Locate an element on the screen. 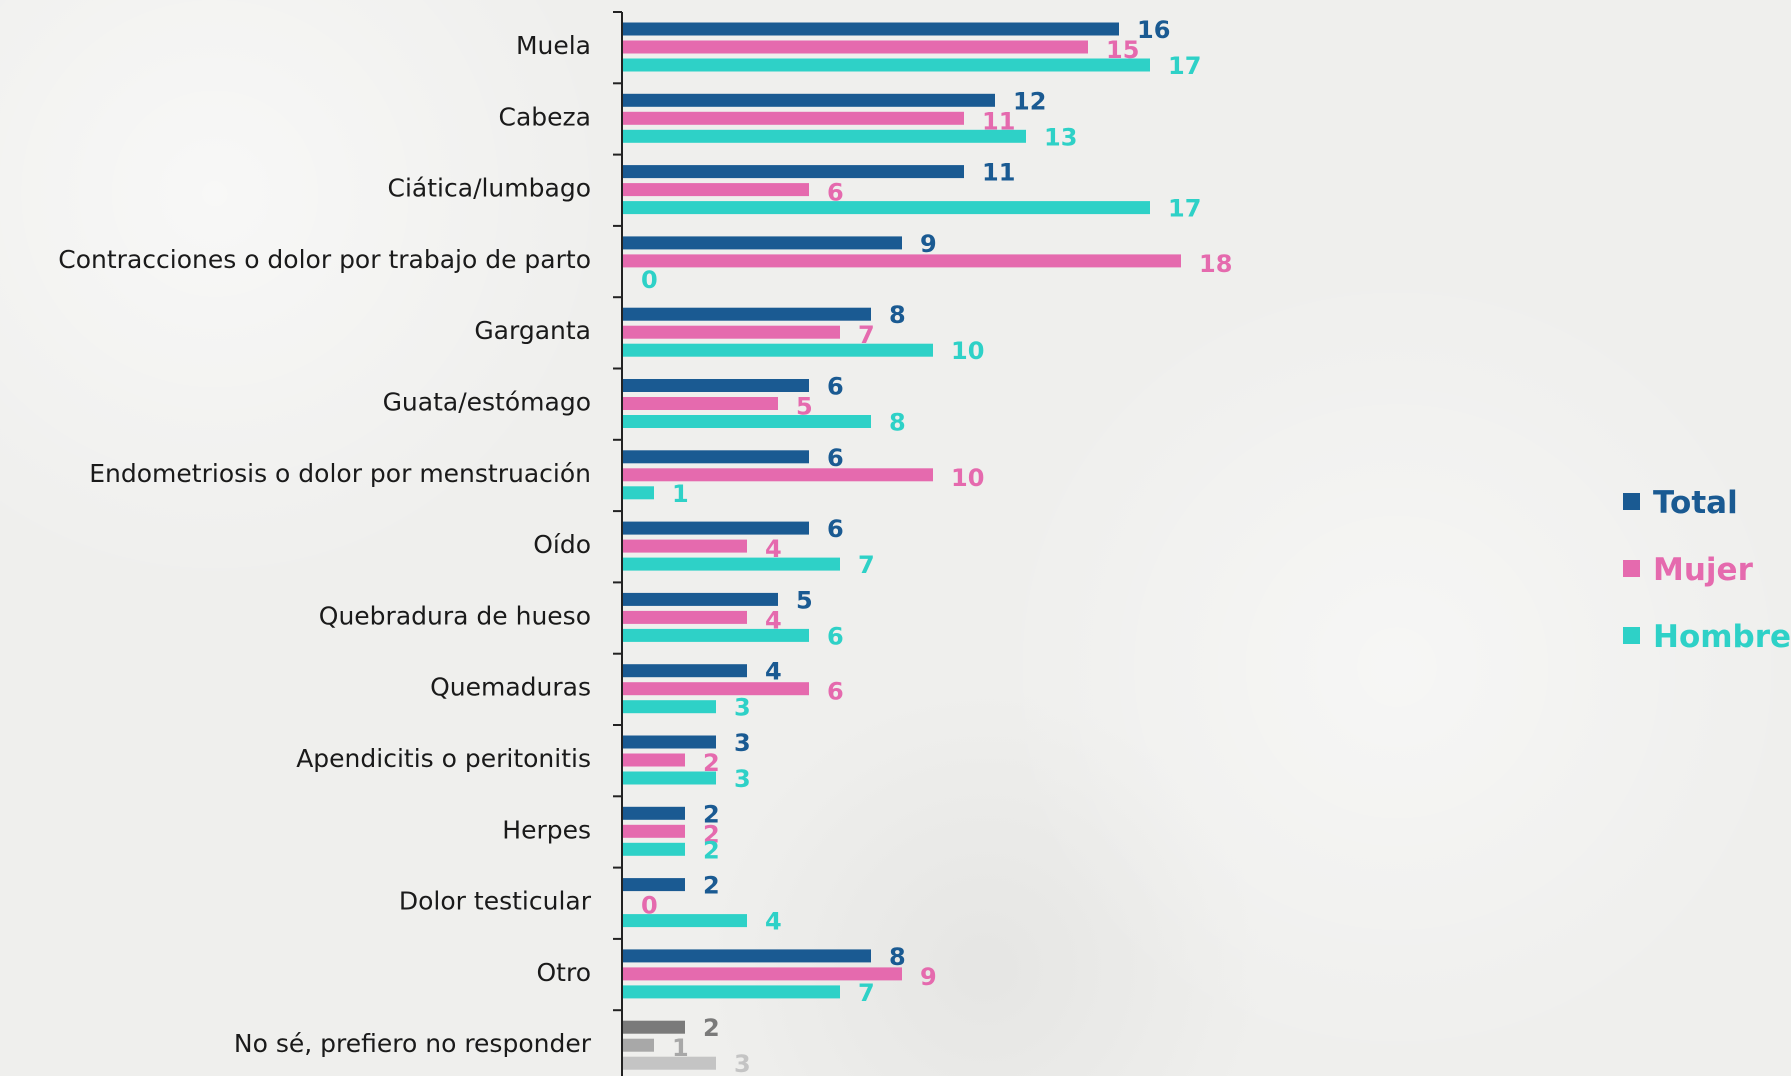  category-label-muela: Muela is located at coordinates (553, 45).